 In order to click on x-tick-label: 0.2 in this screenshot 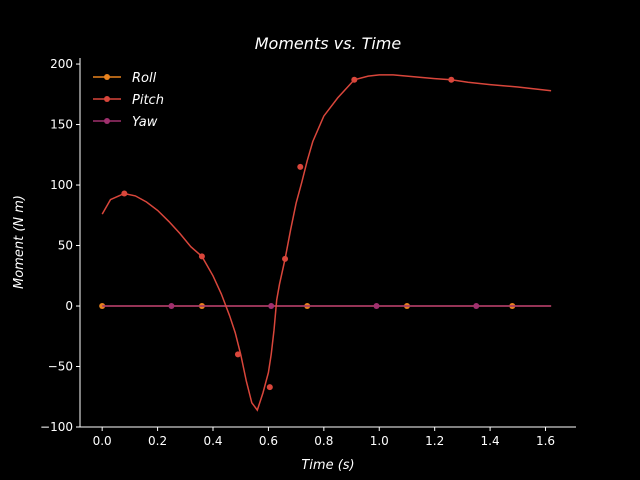, I will do `click(157, 441)`.